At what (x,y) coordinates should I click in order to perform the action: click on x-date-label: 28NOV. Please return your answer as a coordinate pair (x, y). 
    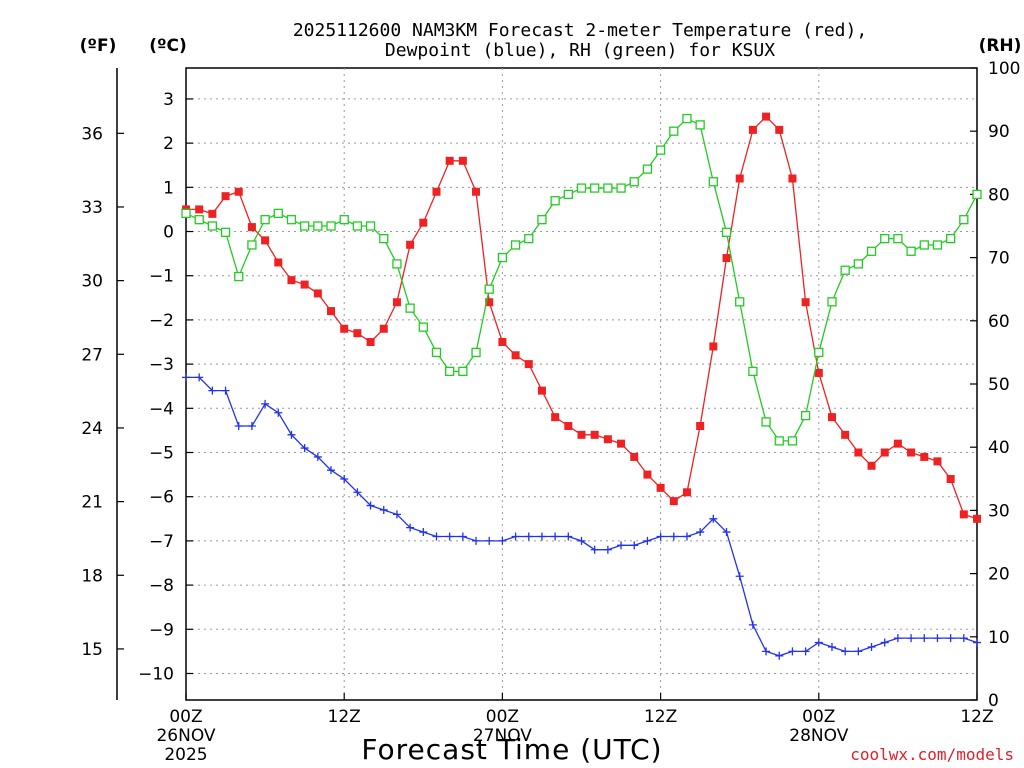
    Looking at the image, I should click on (818, 736).